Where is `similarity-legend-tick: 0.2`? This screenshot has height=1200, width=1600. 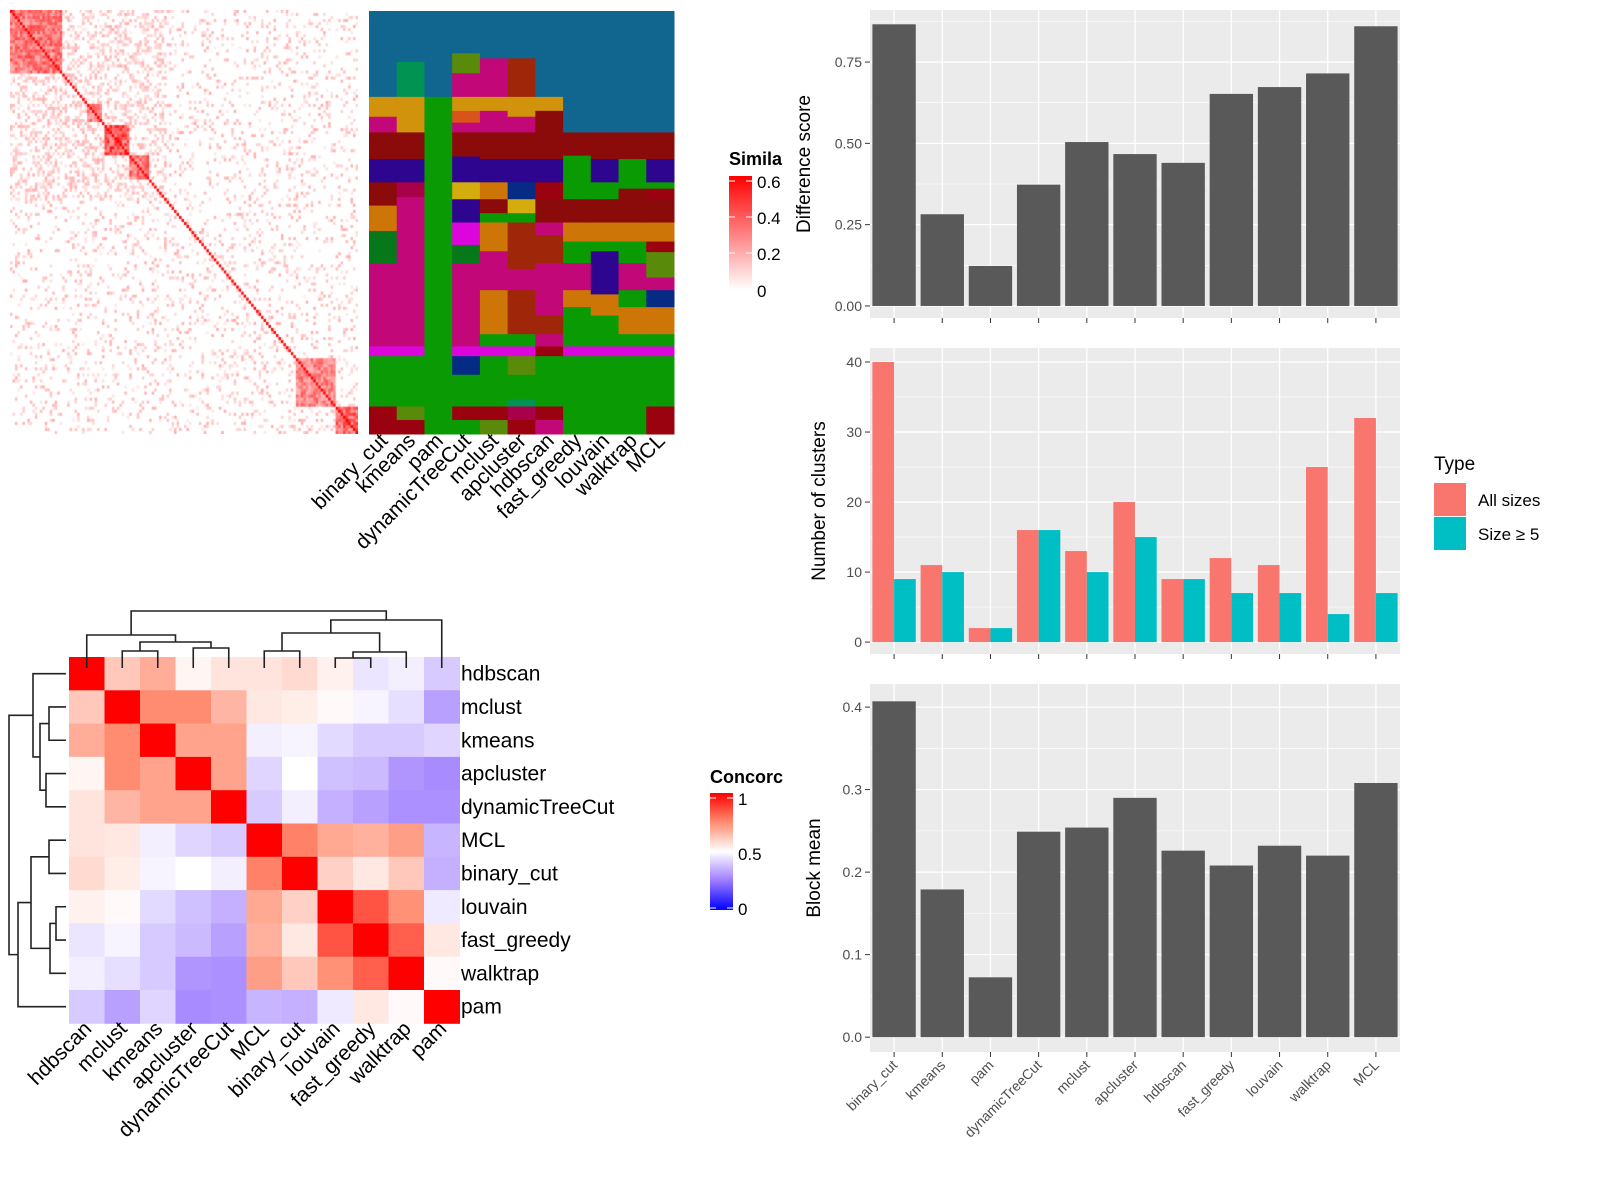
similarity-legend-tick: 0.2 is located at coordinates (769, 254).